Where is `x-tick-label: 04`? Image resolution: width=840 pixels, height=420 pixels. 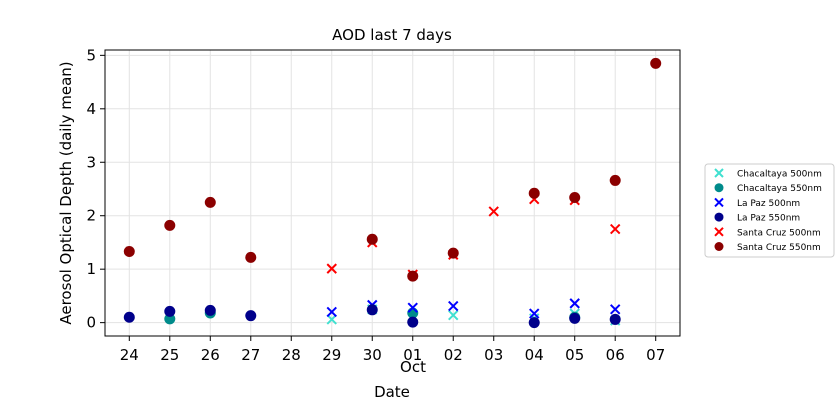 x-tick-label: 04 is located at coordinates (534, 355).